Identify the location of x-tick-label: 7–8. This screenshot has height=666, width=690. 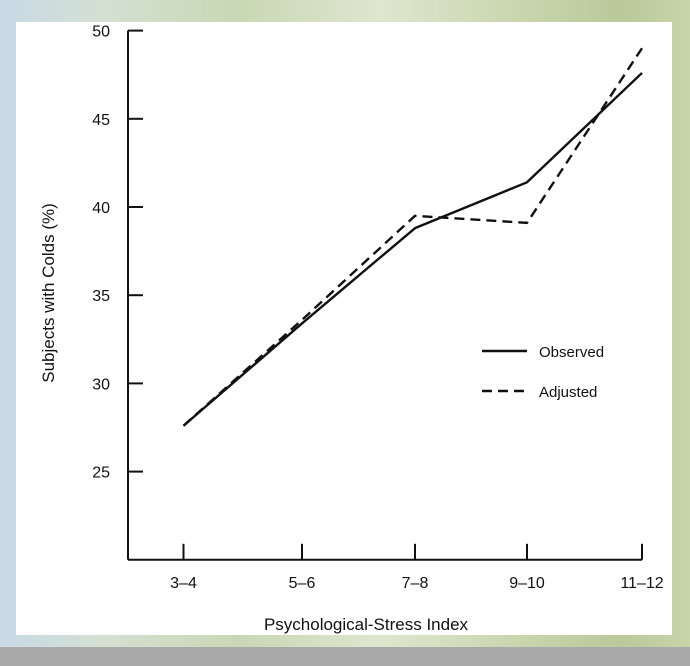
(415, 583).